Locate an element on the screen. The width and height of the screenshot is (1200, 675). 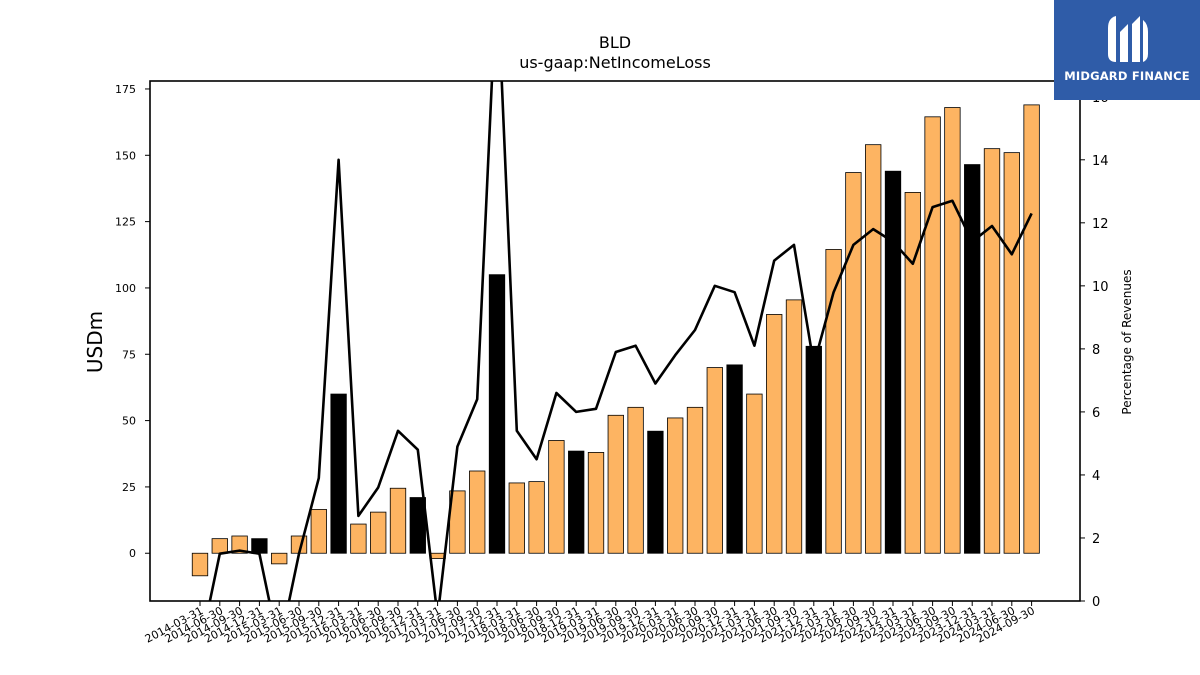
y2-tick-label: 2 is located at coordinates (1096, 539).